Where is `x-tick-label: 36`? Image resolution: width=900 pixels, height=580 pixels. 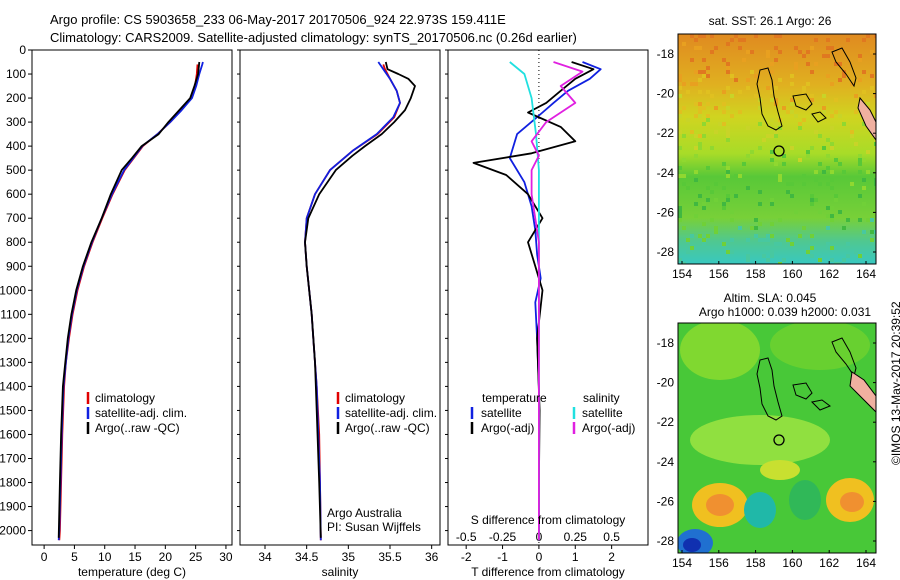 x-tick-label: 36 is located at coordinates (432, 557).